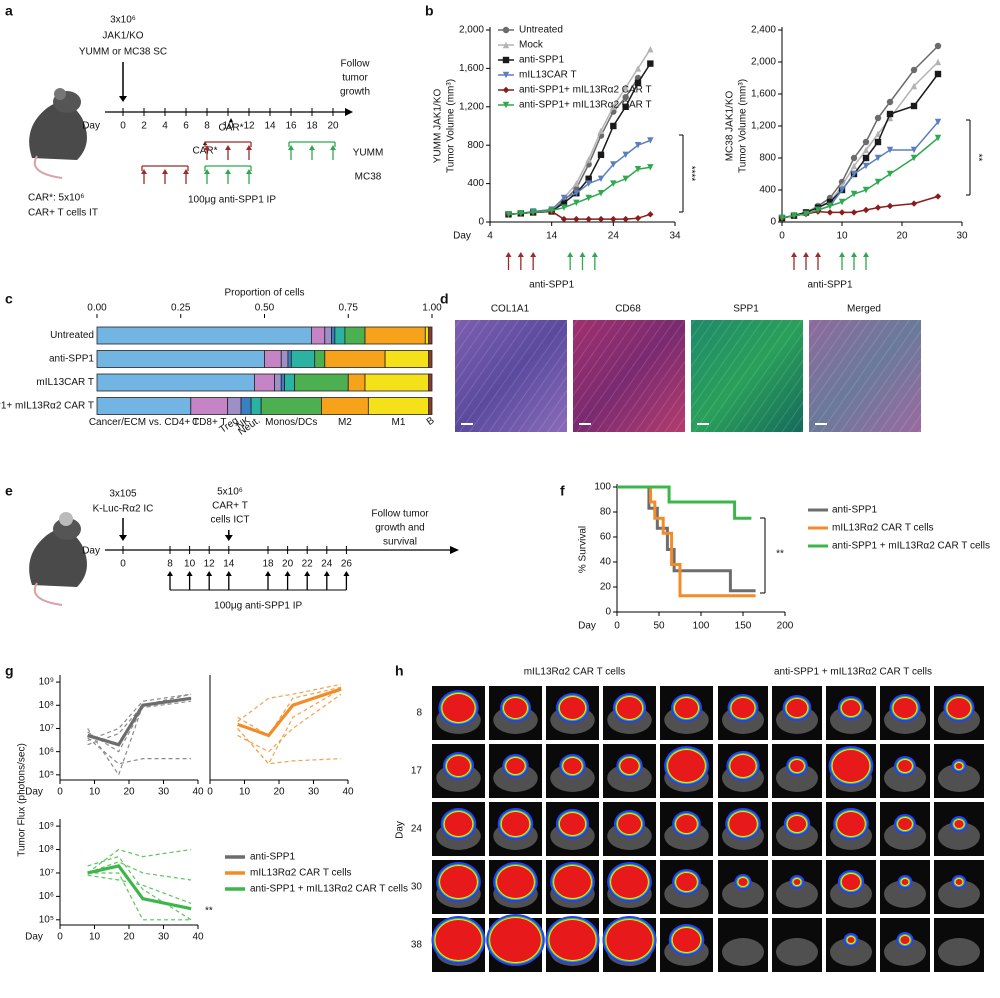 This screenshot has height=998, width=1000. I want to click on model-text: JAK1/KO, so click(122, 36).